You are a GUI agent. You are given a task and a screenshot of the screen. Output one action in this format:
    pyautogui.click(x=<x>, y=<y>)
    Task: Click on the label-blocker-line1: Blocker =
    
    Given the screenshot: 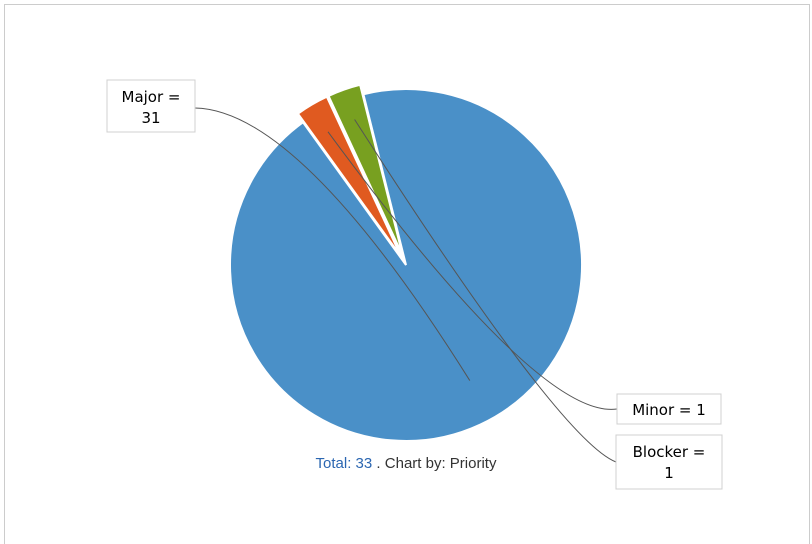 What is the action you would take?
    pyautogui.click(x=669, y=452)
    